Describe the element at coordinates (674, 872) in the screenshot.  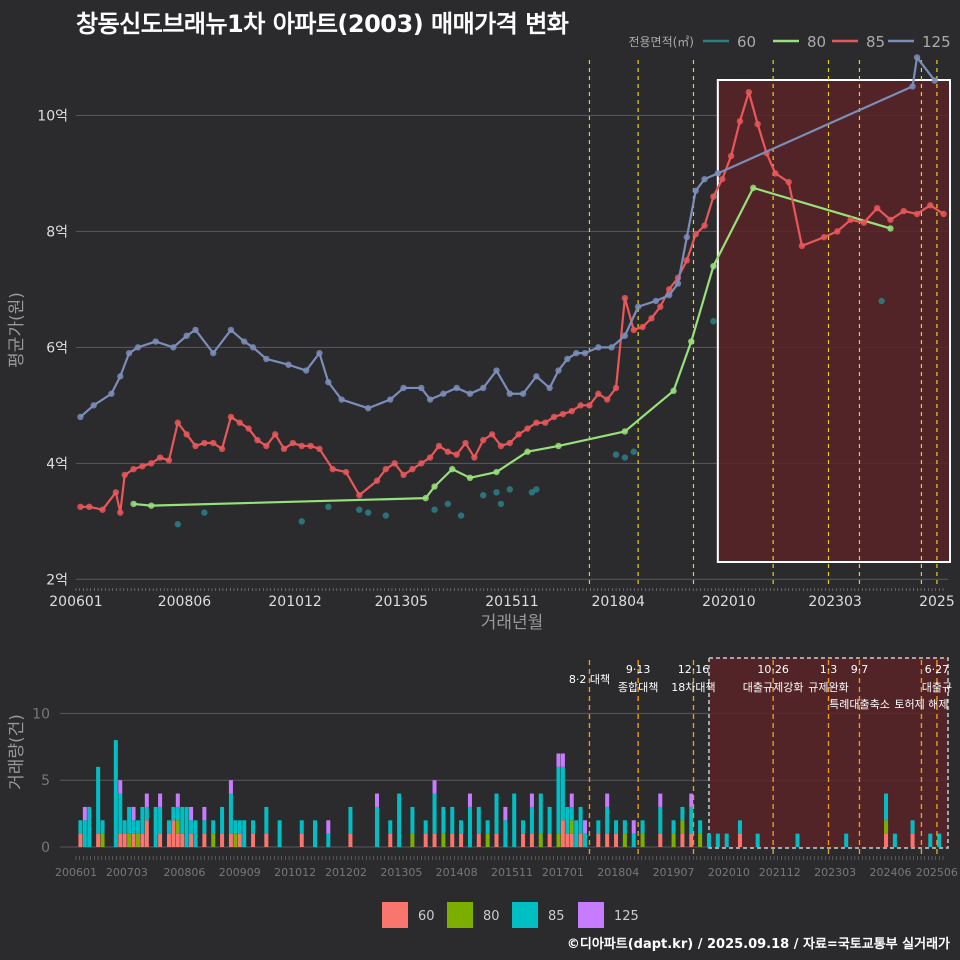
I see `volume-x-tick-label: 201907` at that location.